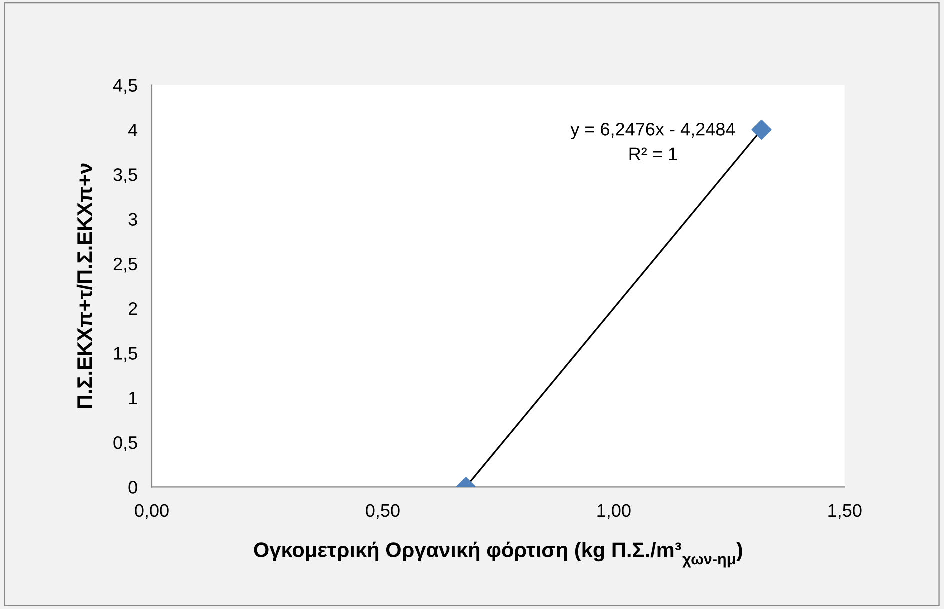 The width and height of the screenshot is (944, 609). I want to click on y-tick-label: 2, so click(133, 309).